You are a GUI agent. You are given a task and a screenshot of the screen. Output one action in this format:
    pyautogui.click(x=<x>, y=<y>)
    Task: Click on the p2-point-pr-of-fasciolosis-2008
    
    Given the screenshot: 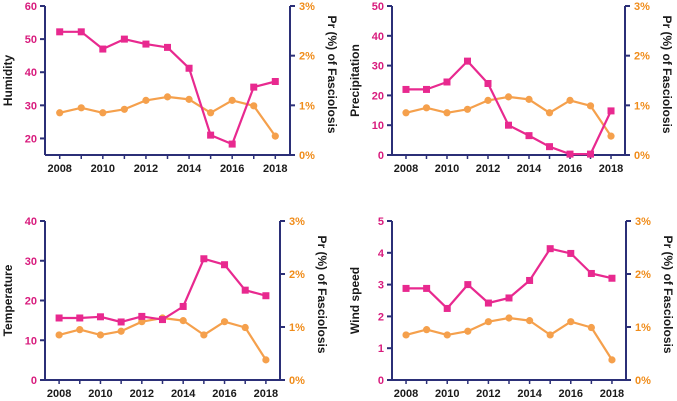 What is the action you would take?
    pyautogui.click(x=59, y=335)
    